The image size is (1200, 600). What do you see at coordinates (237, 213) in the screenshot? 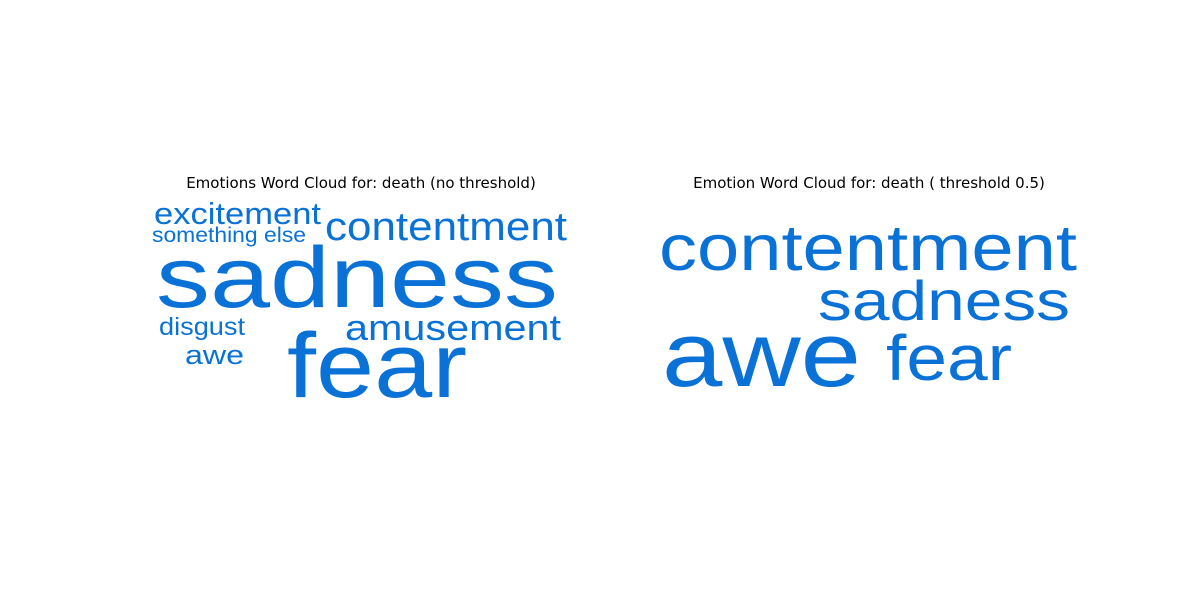
I see `word-excitement: excitement` at bounding box center [237, 213].